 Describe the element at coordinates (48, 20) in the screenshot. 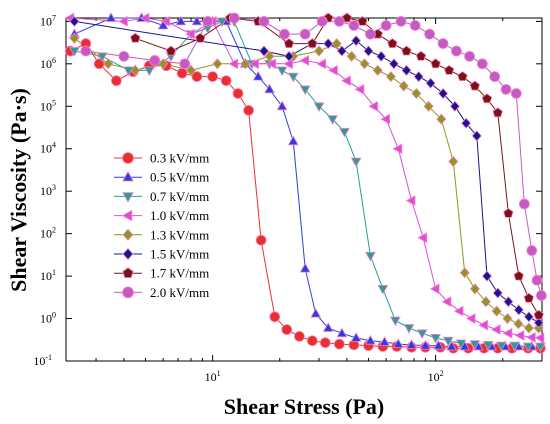

I see `y-tick-label: 10⁷` at that location.